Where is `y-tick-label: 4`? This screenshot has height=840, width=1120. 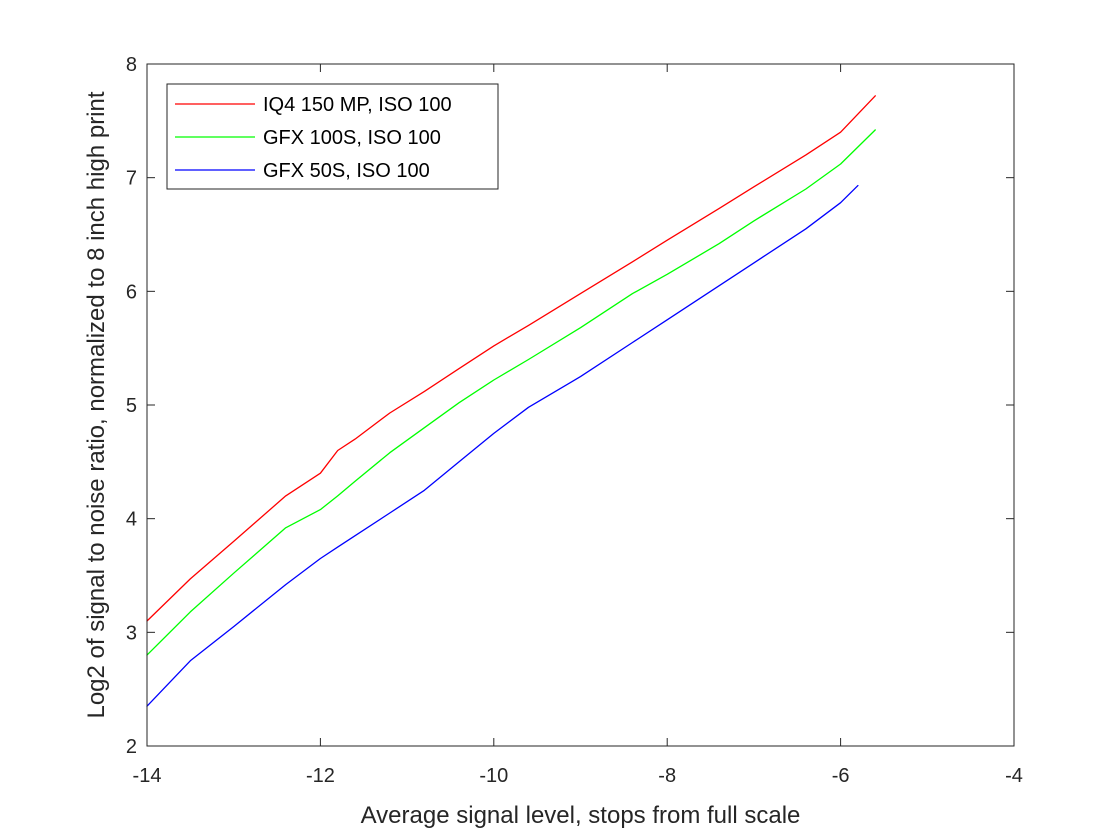
y-tick-label: 4 is located at coordinates (131, 520).